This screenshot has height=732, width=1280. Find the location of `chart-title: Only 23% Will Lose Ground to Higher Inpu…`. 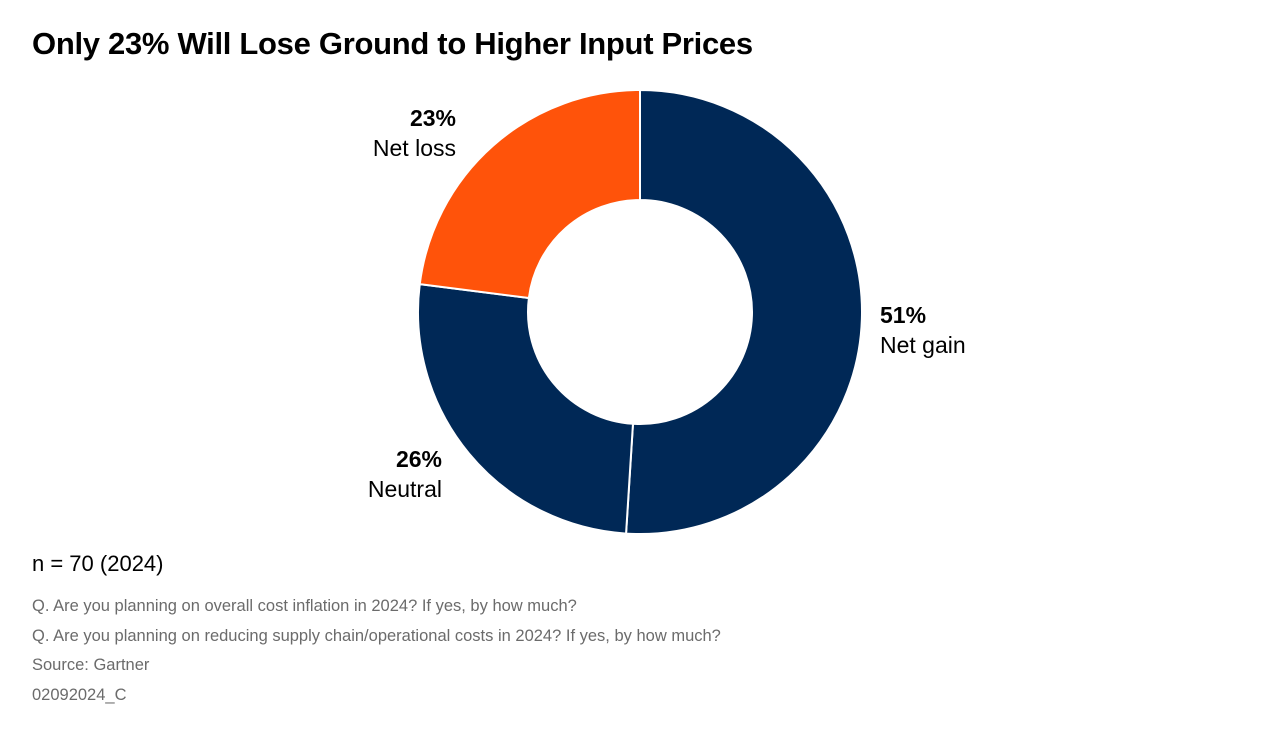

chart-title: Only 23% Will Lose Ground to Higher Inpu… is located at coordinates (392, 43).